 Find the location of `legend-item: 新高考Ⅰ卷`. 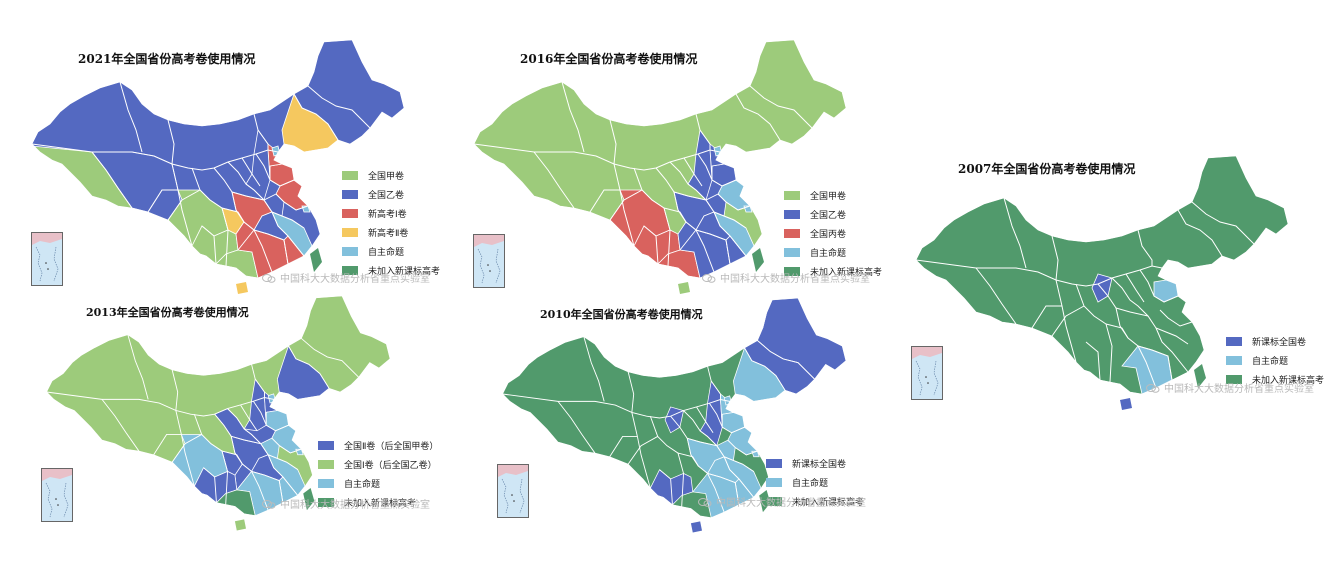

legend-item: 新高考Ⅰ卷 is located at coordinates (391, 213).